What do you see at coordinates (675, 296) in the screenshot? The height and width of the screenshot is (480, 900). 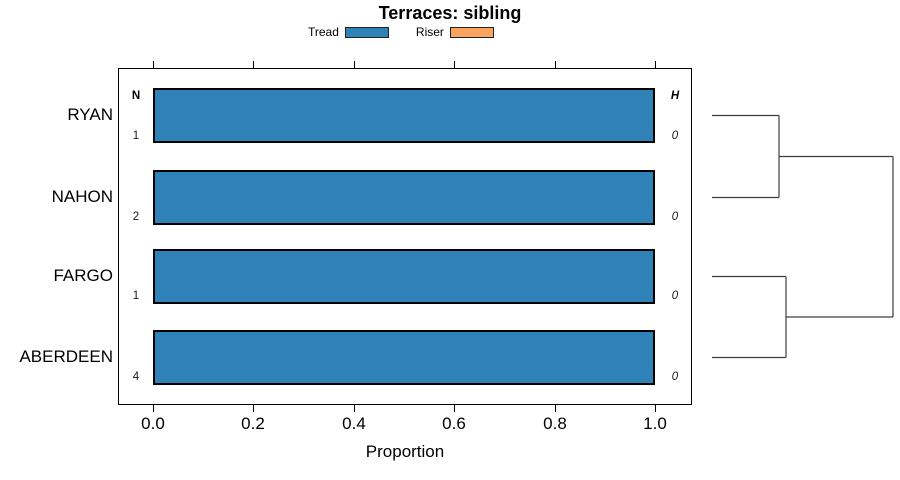 I see `h-value-fargo: 0` at bounding box center [675, 296].